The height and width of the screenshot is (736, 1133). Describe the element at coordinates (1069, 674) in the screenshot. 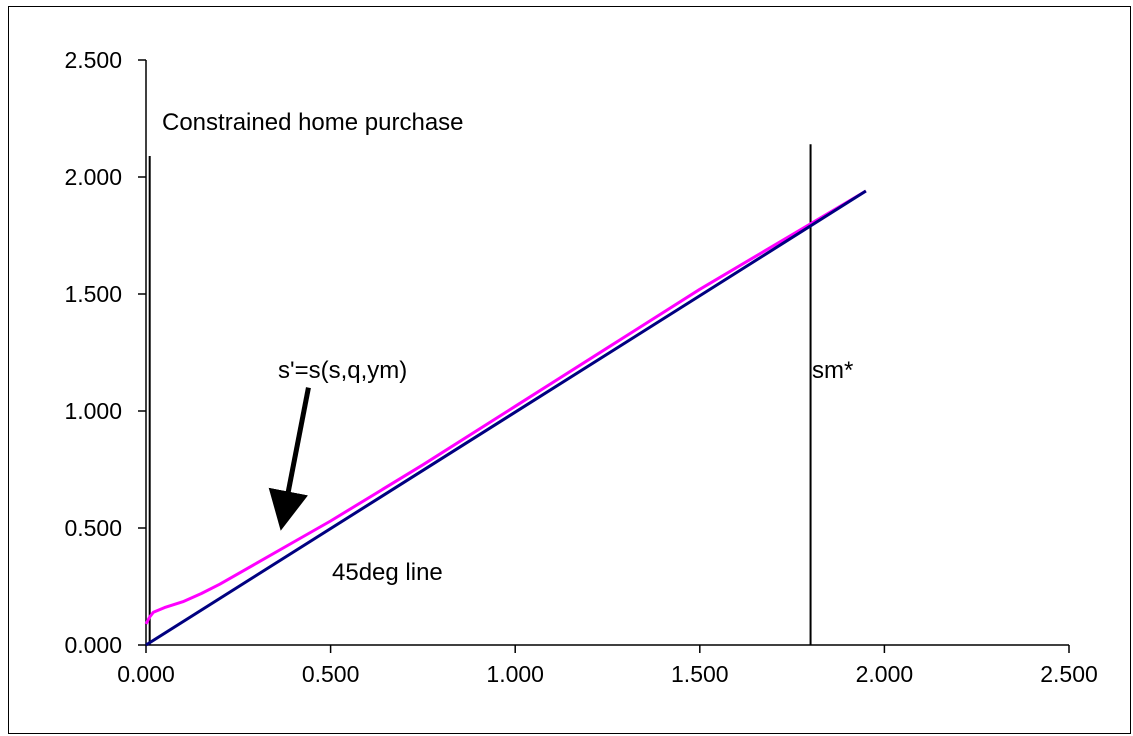

I see `x-tick-label: 2.500` at that location.